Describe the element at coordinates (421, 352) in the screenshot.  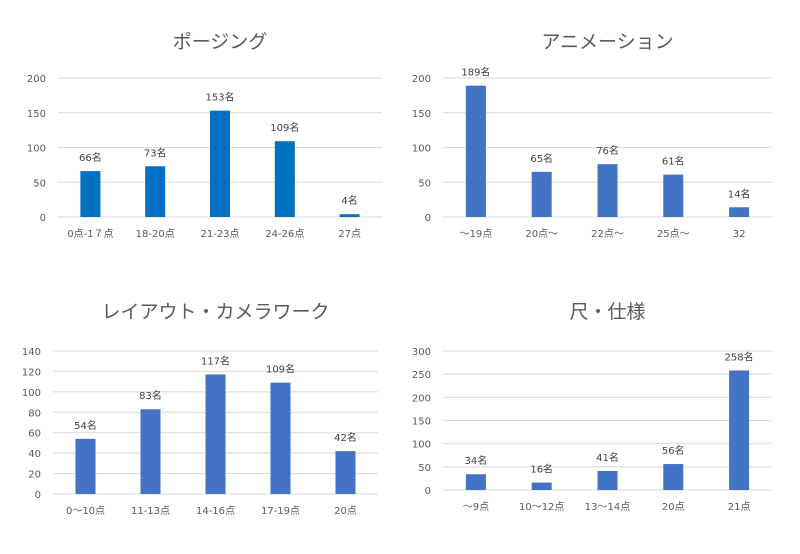
I see `y-tick-label: 300` at that location.